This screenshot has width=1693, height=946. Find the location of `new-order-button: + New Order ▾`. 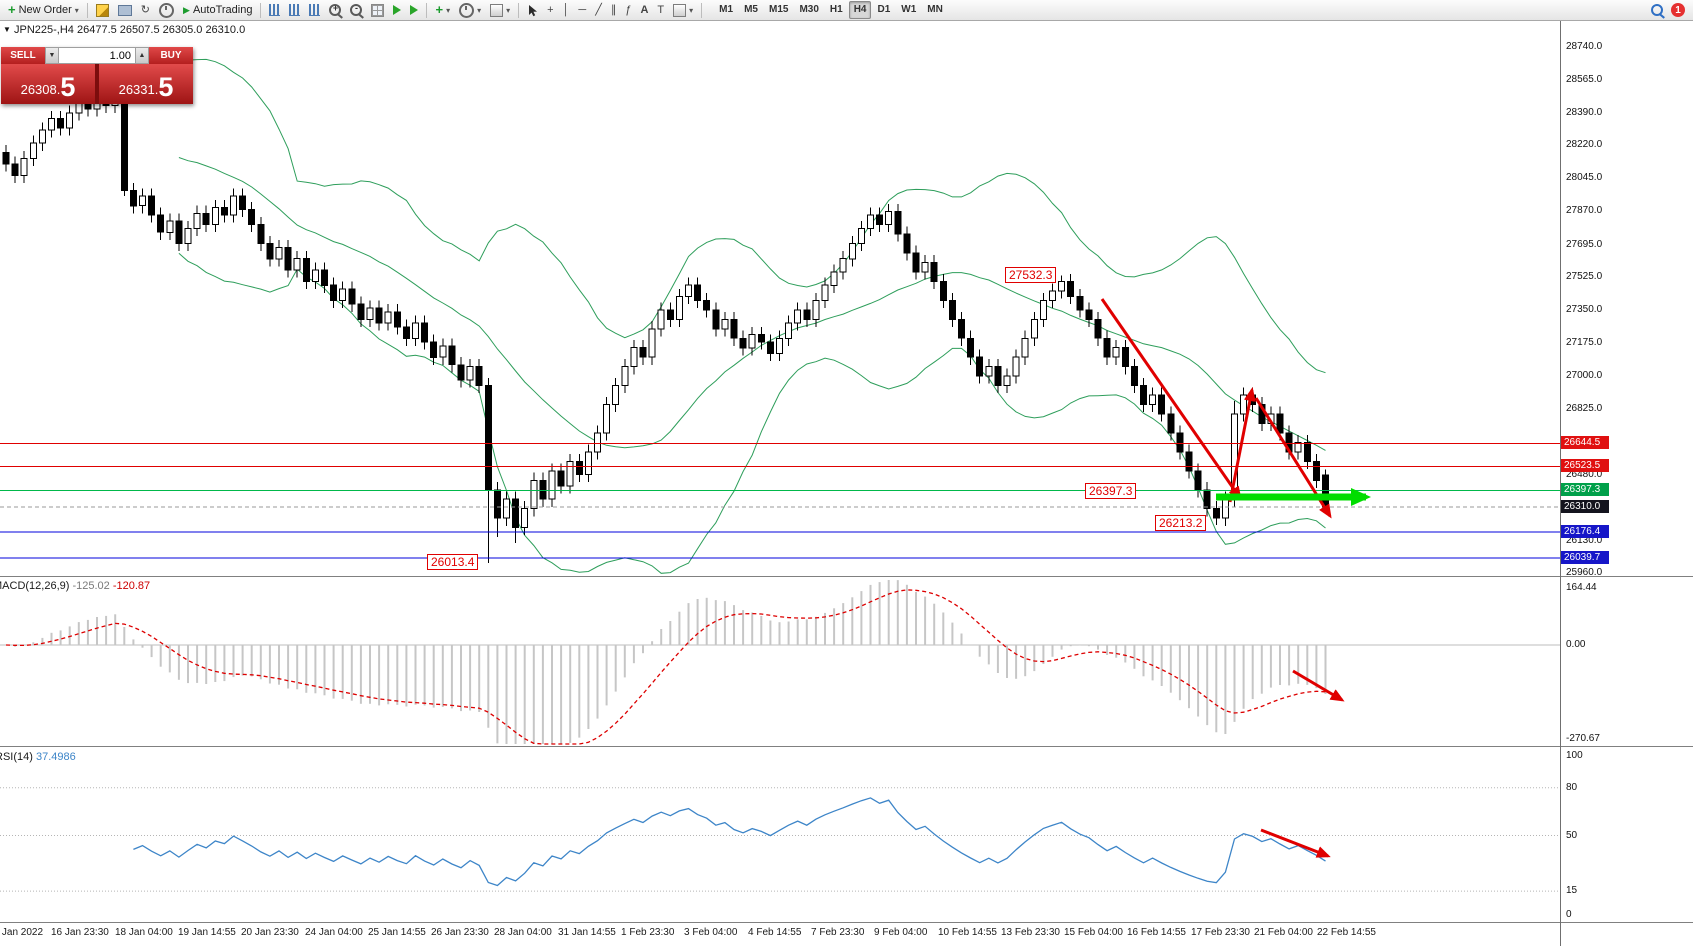

new-order-button: + New Order ▾ is located at coordinates (43, 10).